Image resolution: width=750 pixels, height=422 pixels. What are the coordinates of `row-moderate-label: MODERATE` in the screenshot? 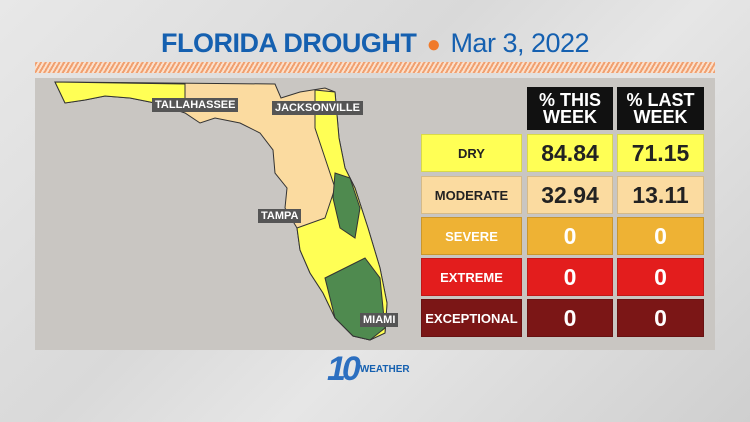 It's located at (471, 195).